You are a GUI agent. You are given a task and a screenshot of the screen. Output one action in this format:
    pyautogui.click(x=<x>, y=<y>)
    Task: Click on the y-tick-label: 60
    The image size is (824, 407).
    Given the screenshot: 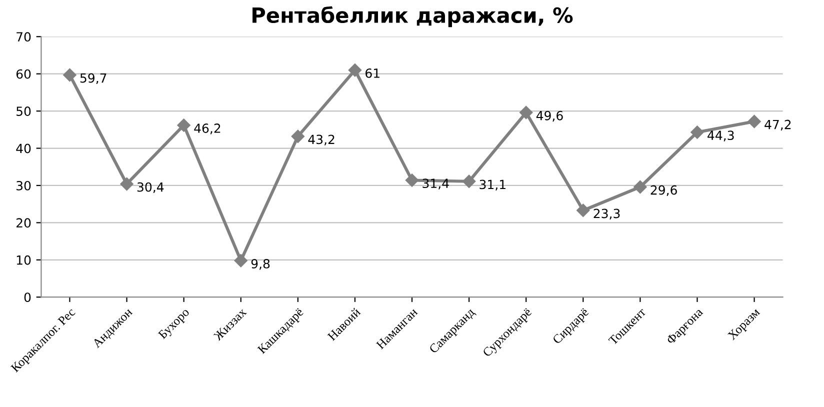 What is the action you would take?
    pyautogui.click(x=23, y=74)
    